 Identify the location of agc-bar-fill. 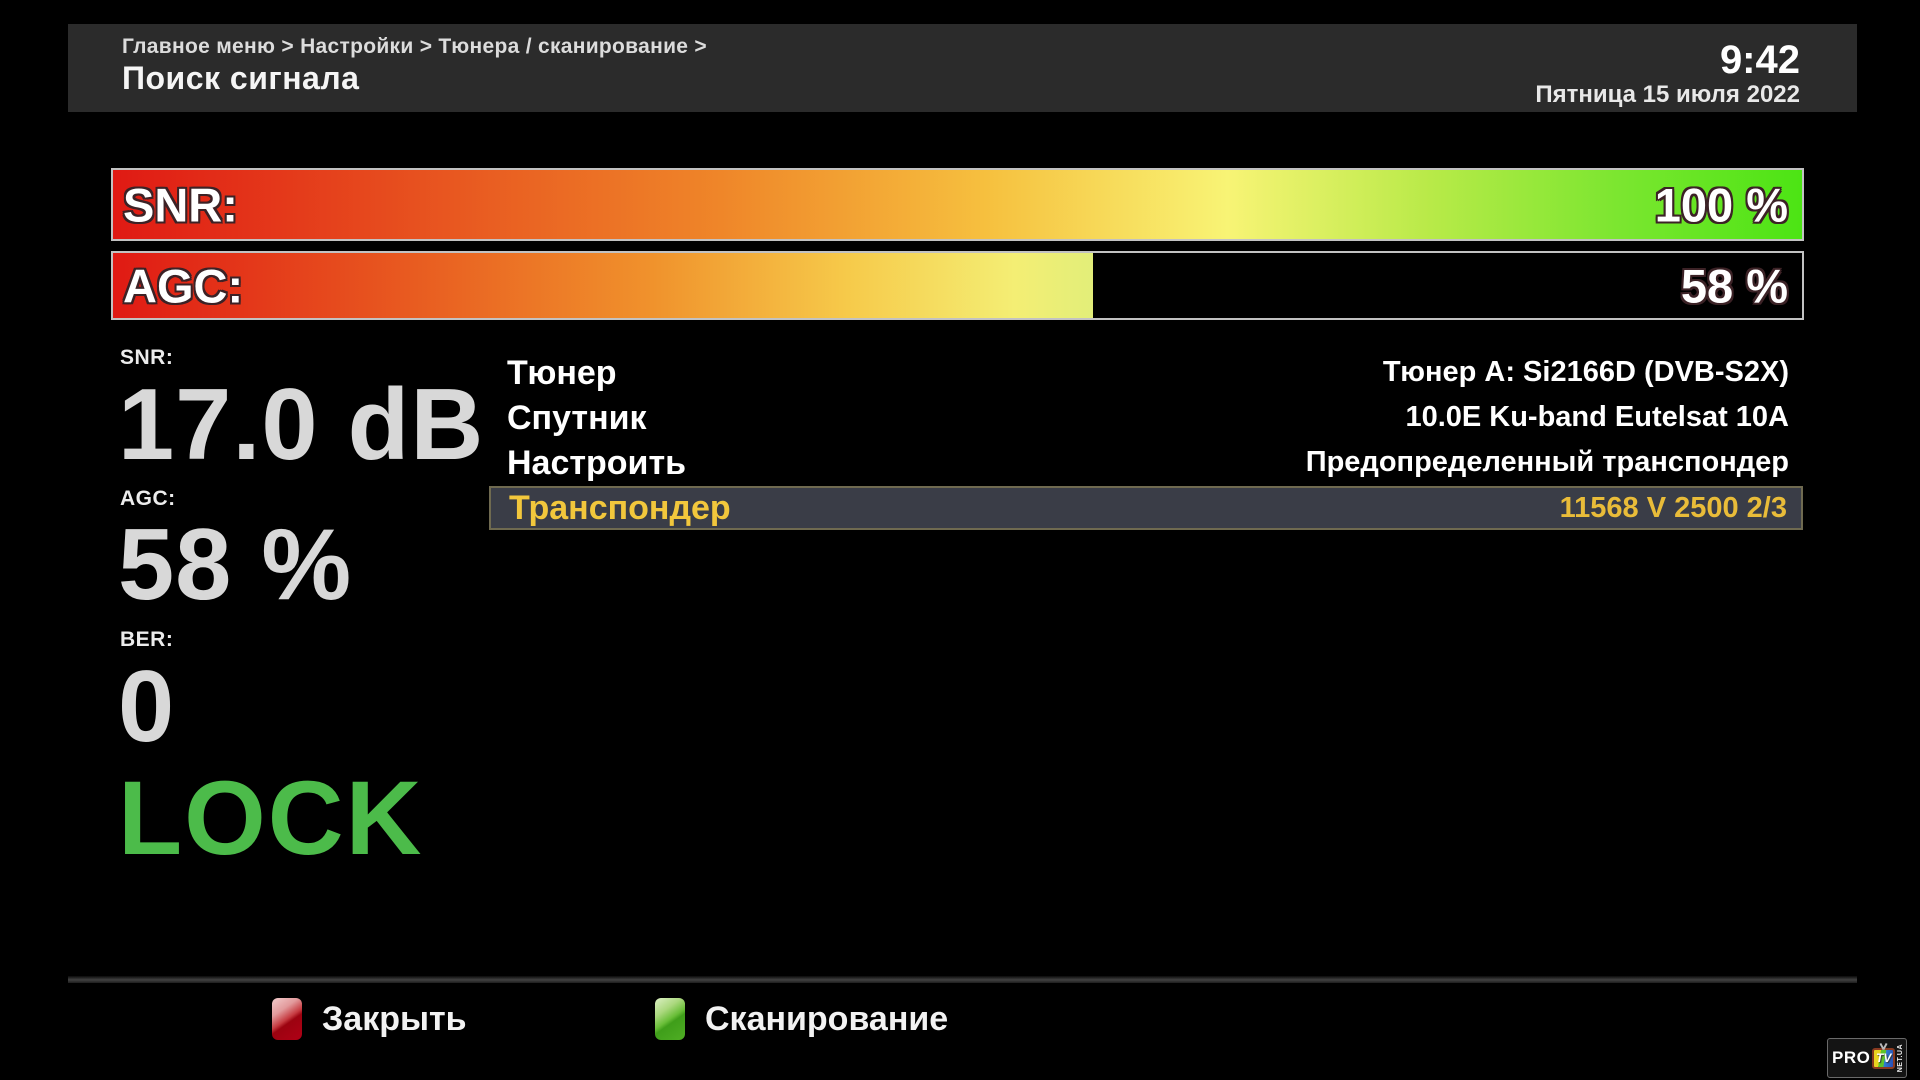
(603, 285).